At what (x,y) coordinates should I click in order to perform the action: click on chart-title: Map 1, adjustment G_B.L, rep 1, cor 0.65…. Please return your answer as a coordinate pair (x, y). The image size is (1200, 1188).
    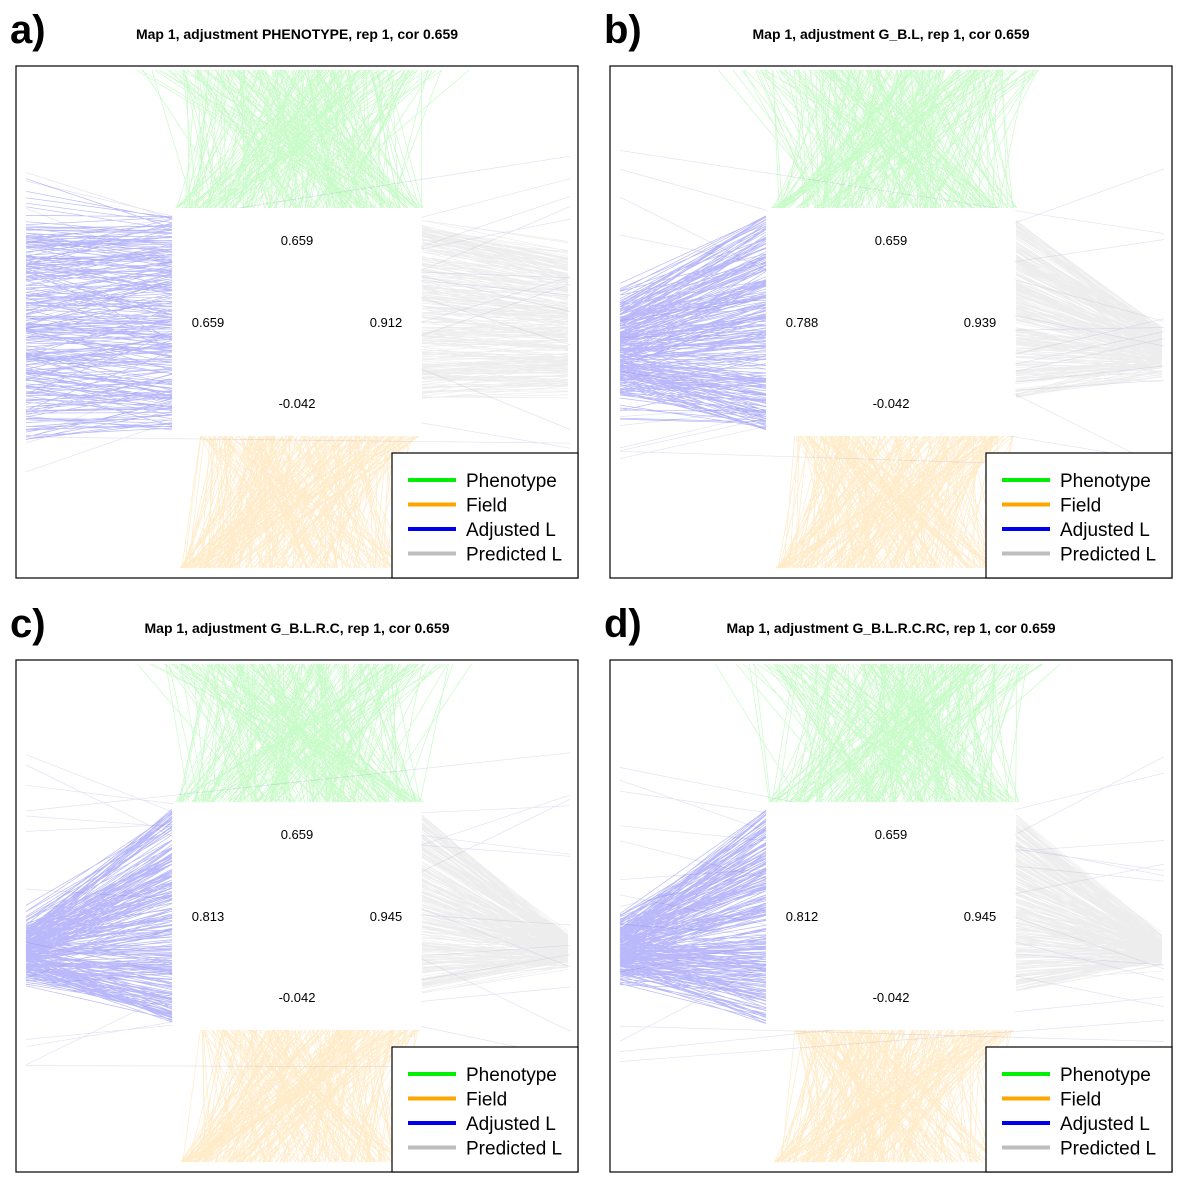
    Looking at the image, I should click on (891, 34).